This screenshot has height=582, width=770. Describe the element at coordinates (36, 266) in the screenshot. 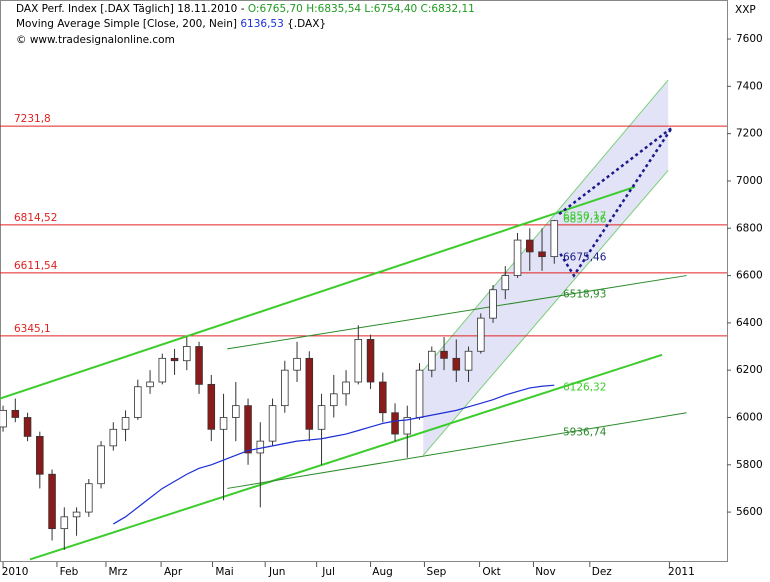

I see `level-label: 6611,54` at that location.